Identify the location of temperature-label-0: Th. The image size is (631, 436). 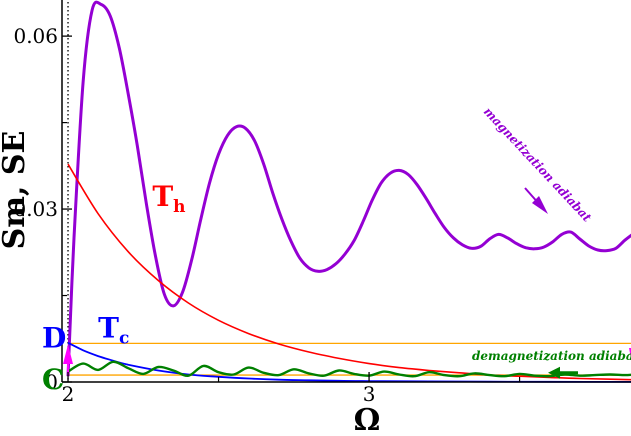
(168, 198).